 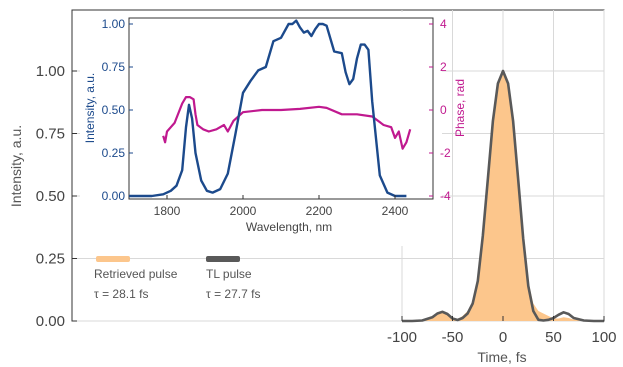 I want to click on main-x-tick-label: -100, so click(x=402, y=337).